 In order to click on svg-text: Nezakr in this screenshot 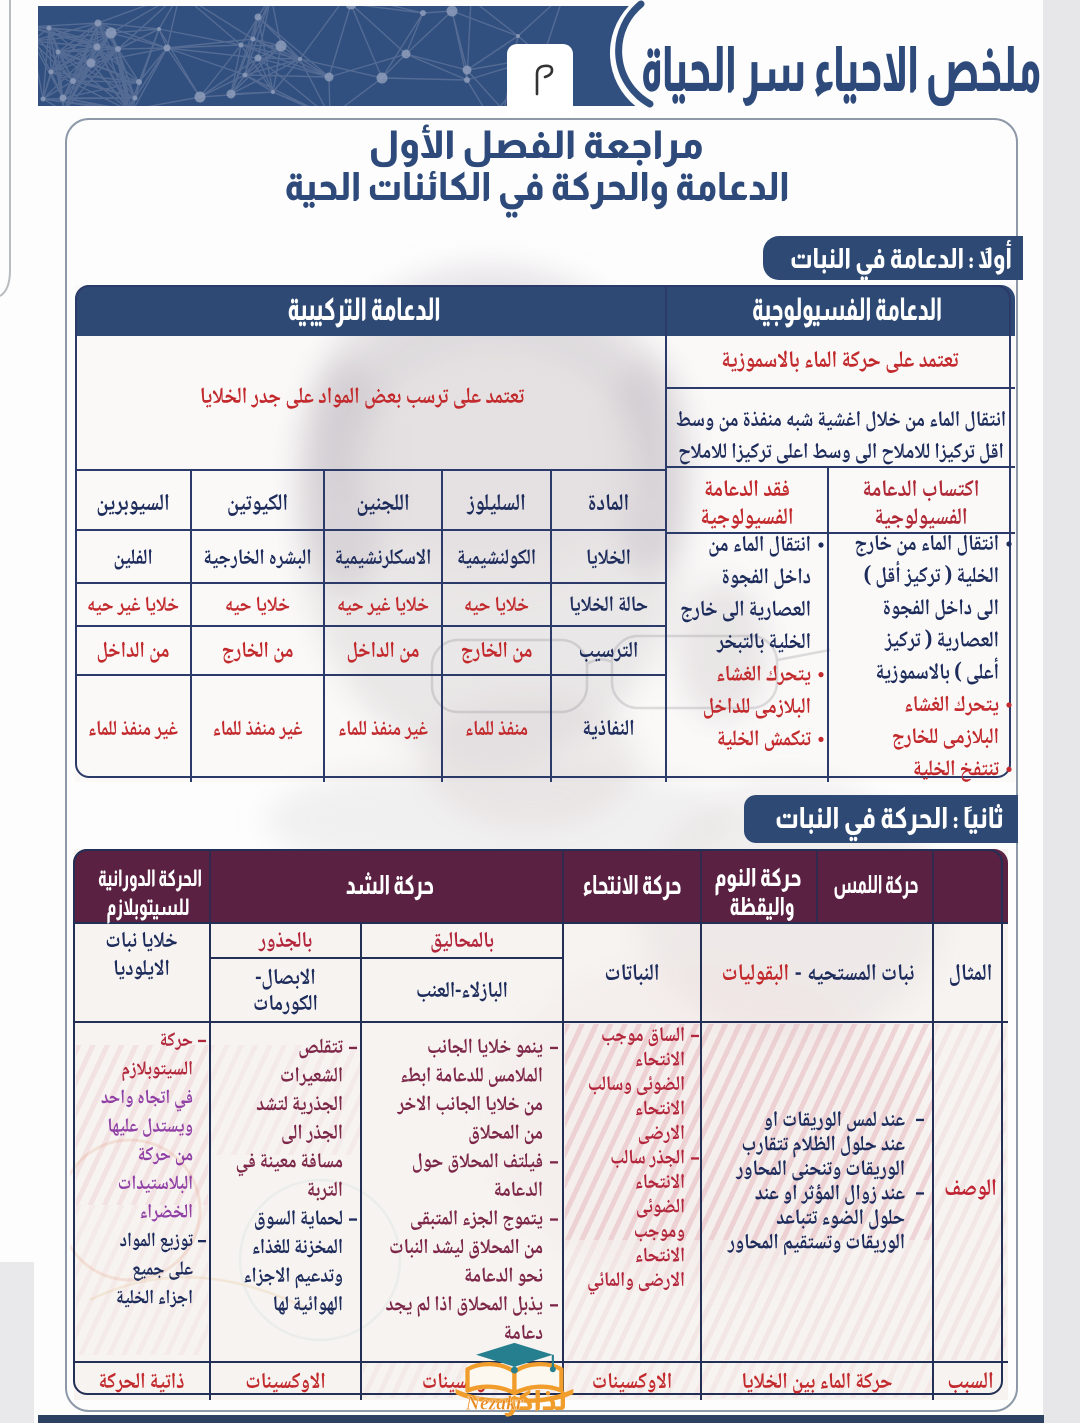, I will do `click(494, 1403)`.